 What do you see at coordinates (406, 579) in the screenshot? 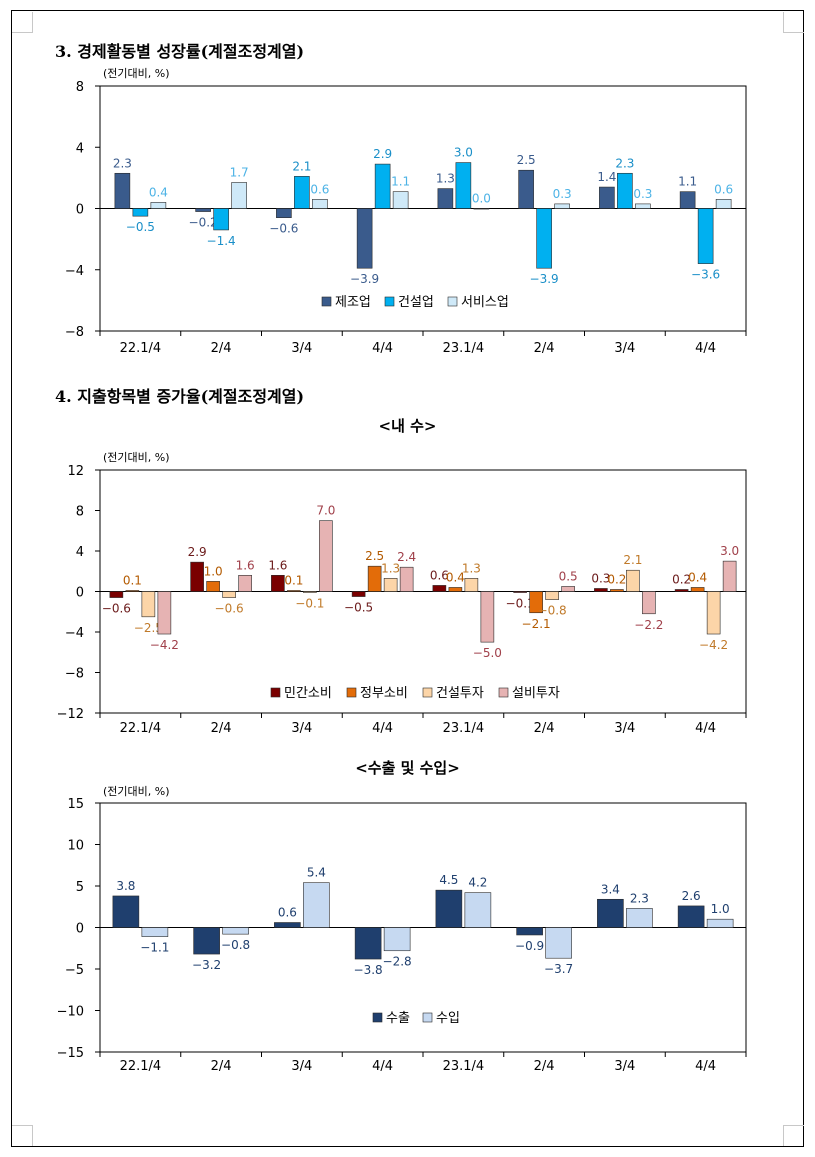
I see `bar-설비투자-4/4` at bounding box center [406, 579].